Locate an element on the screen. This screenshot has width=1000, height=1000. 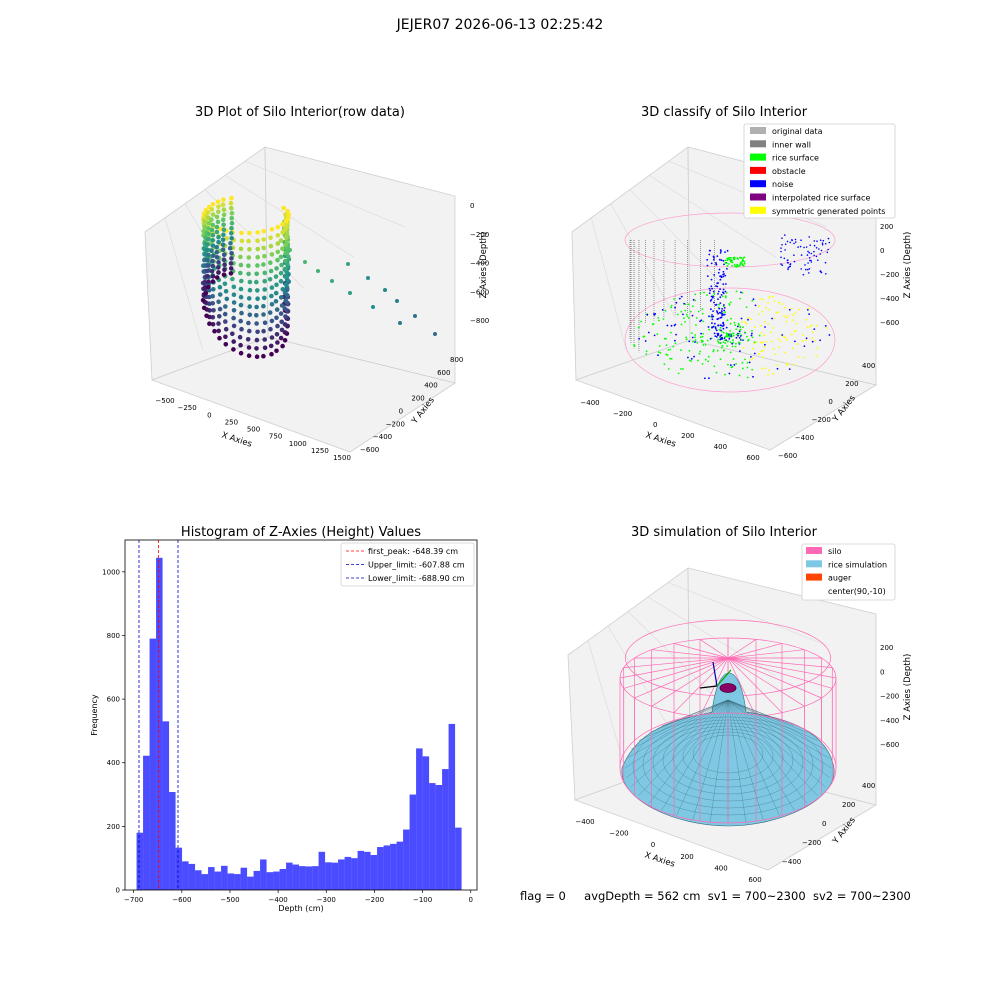
simulation-x-tick: 200 is located at coordinates (686, 857).